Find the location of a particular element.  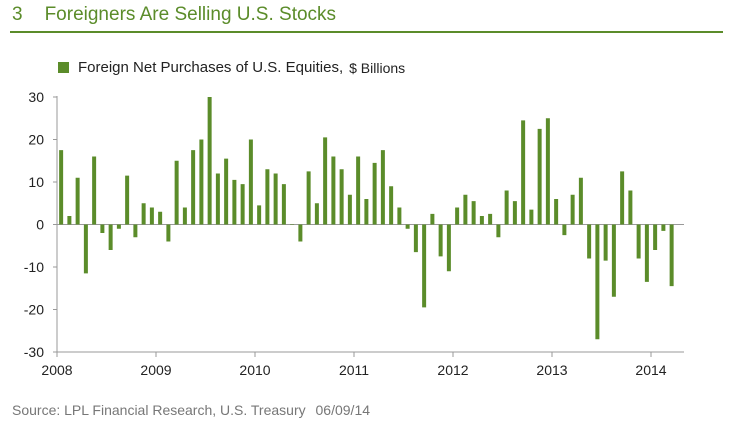

y-tick-label: -20 is located at coordinates (34, 310).